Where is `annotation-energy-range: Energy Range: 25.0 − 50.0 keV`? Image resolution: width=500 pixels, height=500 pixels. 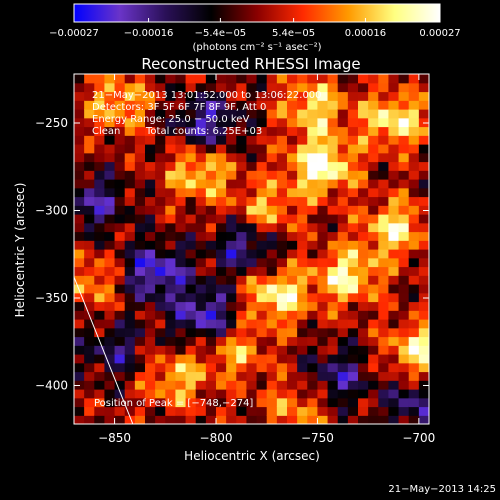 annotation-energy-range: Energy Range: 25.0 − 50.0 keV is located at coordinates (170, 119).